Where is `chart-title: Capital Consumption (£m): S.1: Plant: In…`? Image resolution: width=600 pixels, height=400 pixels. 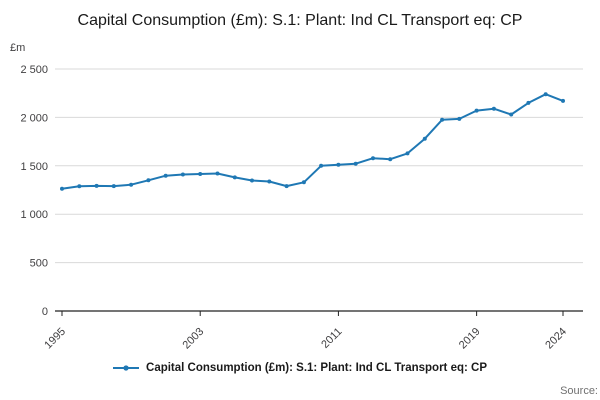 chart-title: Capital Consumption (£m): S.1: Plant: In… is located at coordinates (300, 20).